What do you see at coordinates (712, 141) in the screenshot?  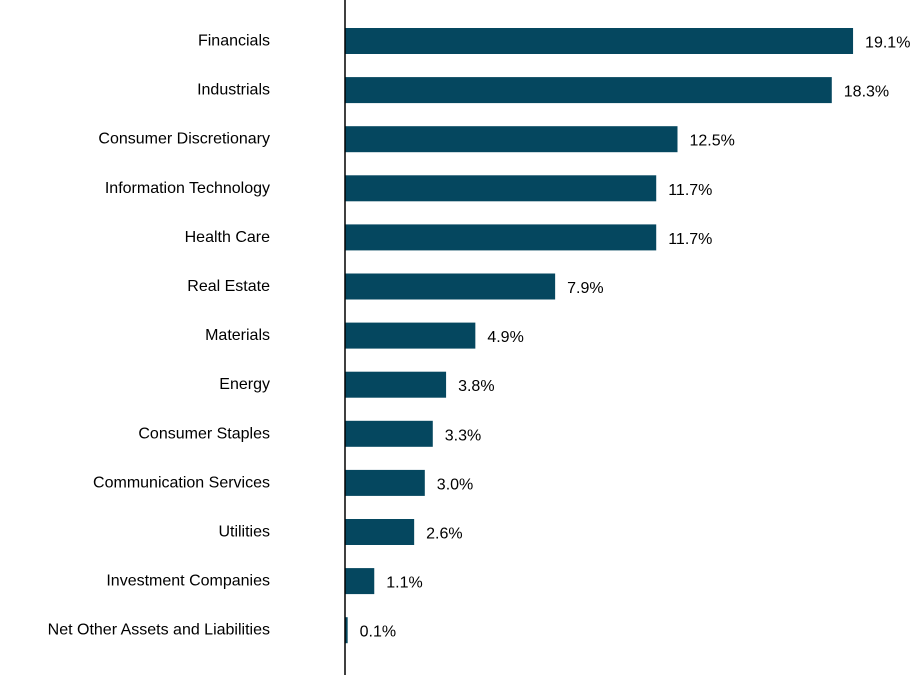 I see `value-label: 12.5%` at bounding box center [712, 141].